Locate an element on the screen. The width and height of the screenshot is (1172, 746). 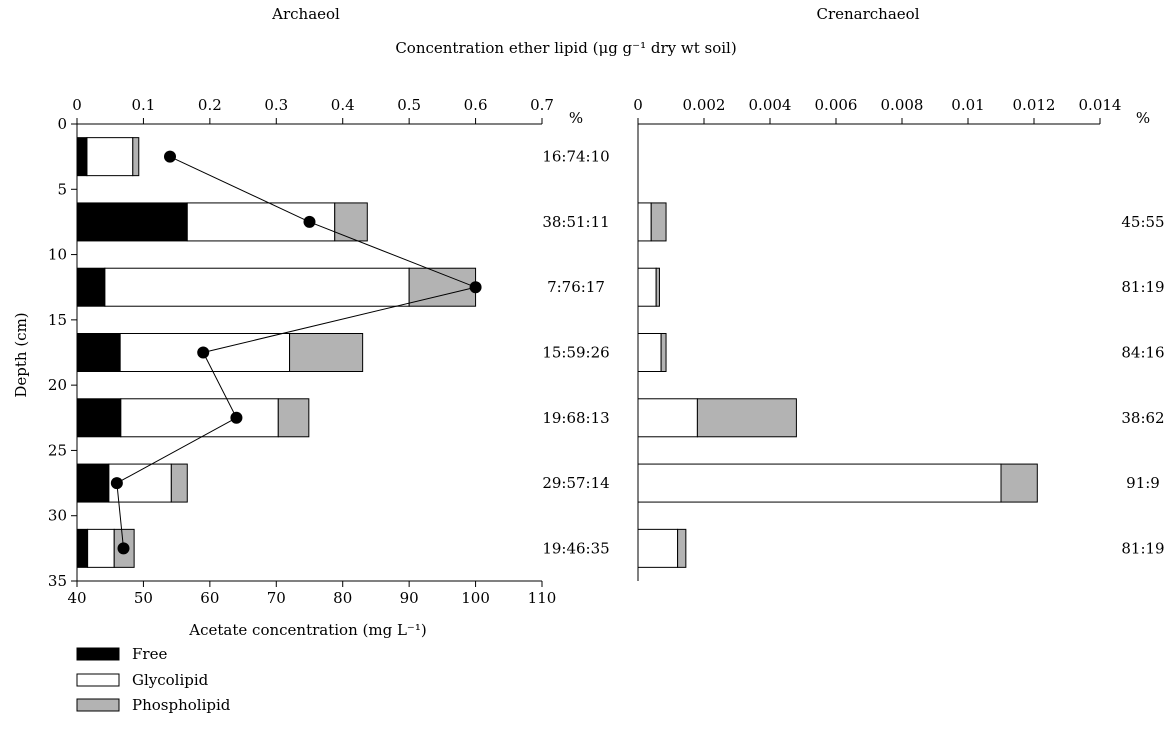
acetate-point-17.5 is located at coordinates (203, 352).